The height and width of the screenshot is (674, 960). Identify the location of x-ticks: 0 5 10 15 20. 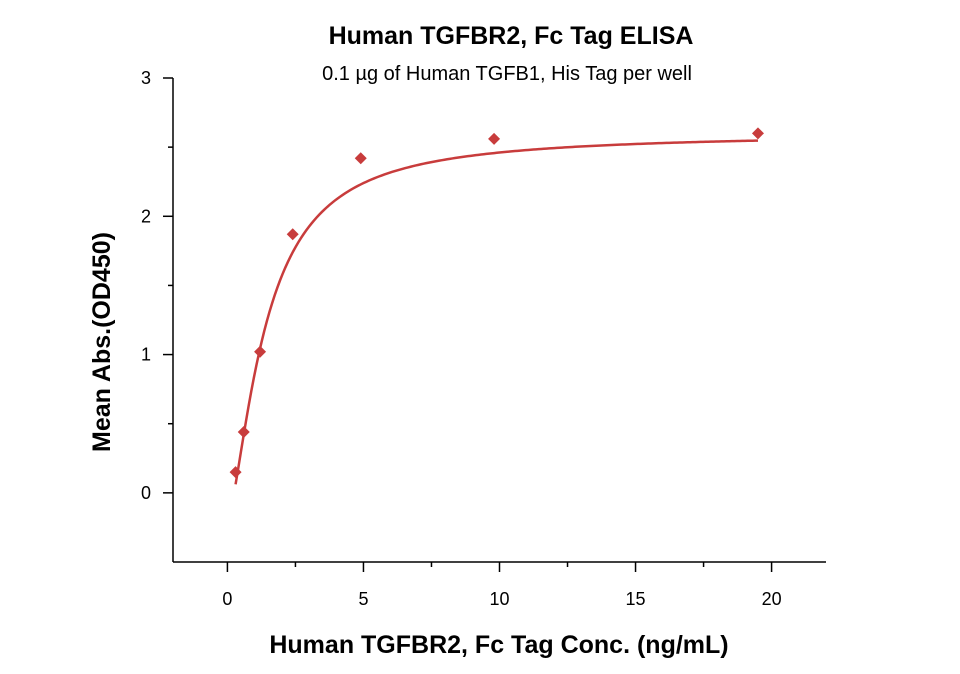
(502, 585).